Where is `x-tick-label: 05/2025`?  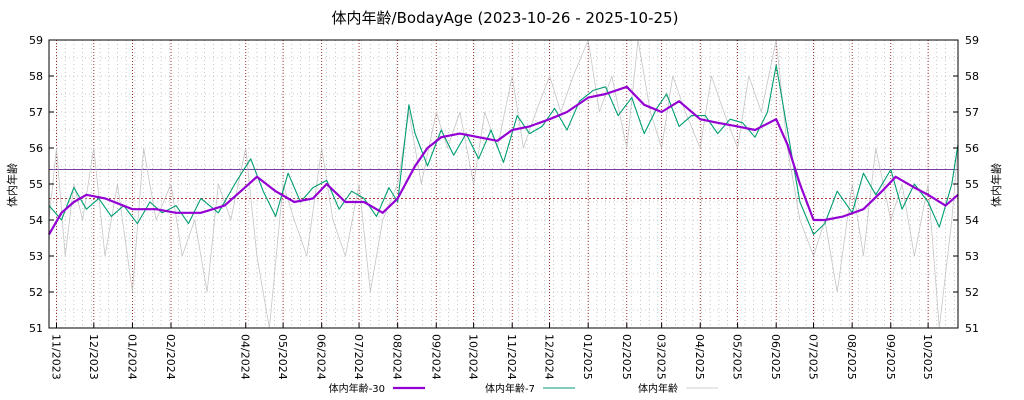 x-tick-label: 05/2025 is located at coordinates (737, 357).